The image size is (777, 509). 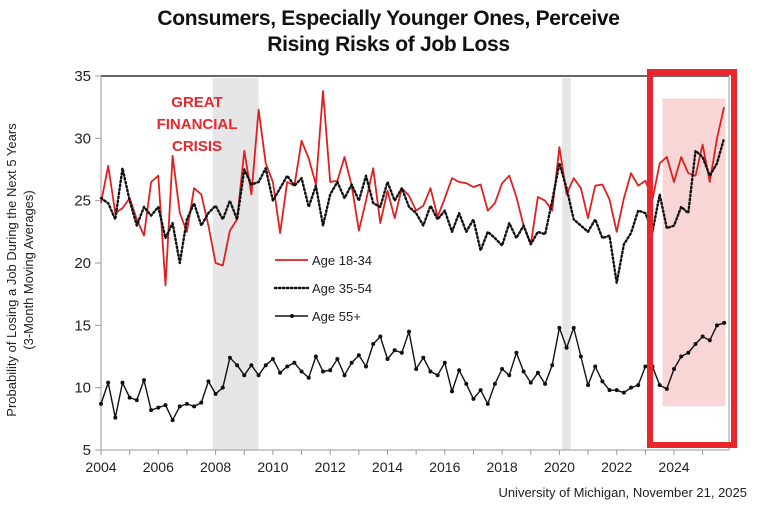 I want to click on x-tick-label: 2016, so click(x=444, y=467).